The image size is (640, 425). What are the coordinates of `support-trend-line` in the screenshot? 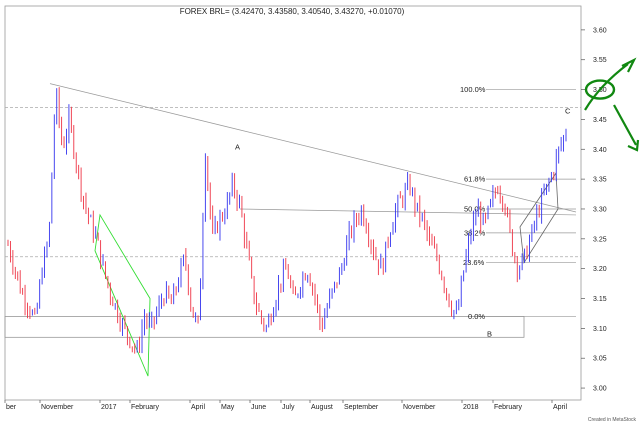 It's located at (408, 212).